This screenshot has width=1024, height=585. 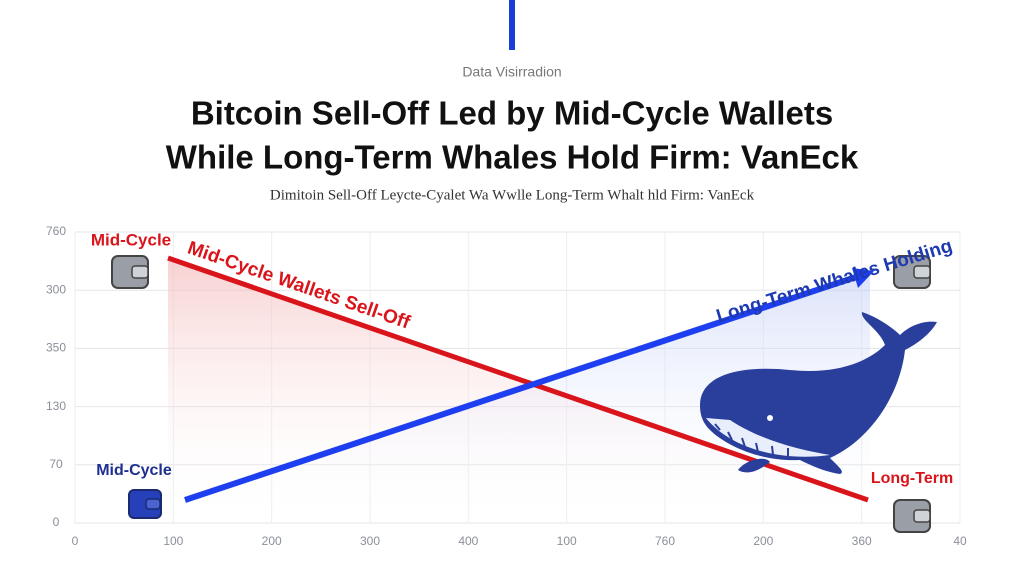 I want to click on y-tick-label: 300, so click(x=56, y=289).